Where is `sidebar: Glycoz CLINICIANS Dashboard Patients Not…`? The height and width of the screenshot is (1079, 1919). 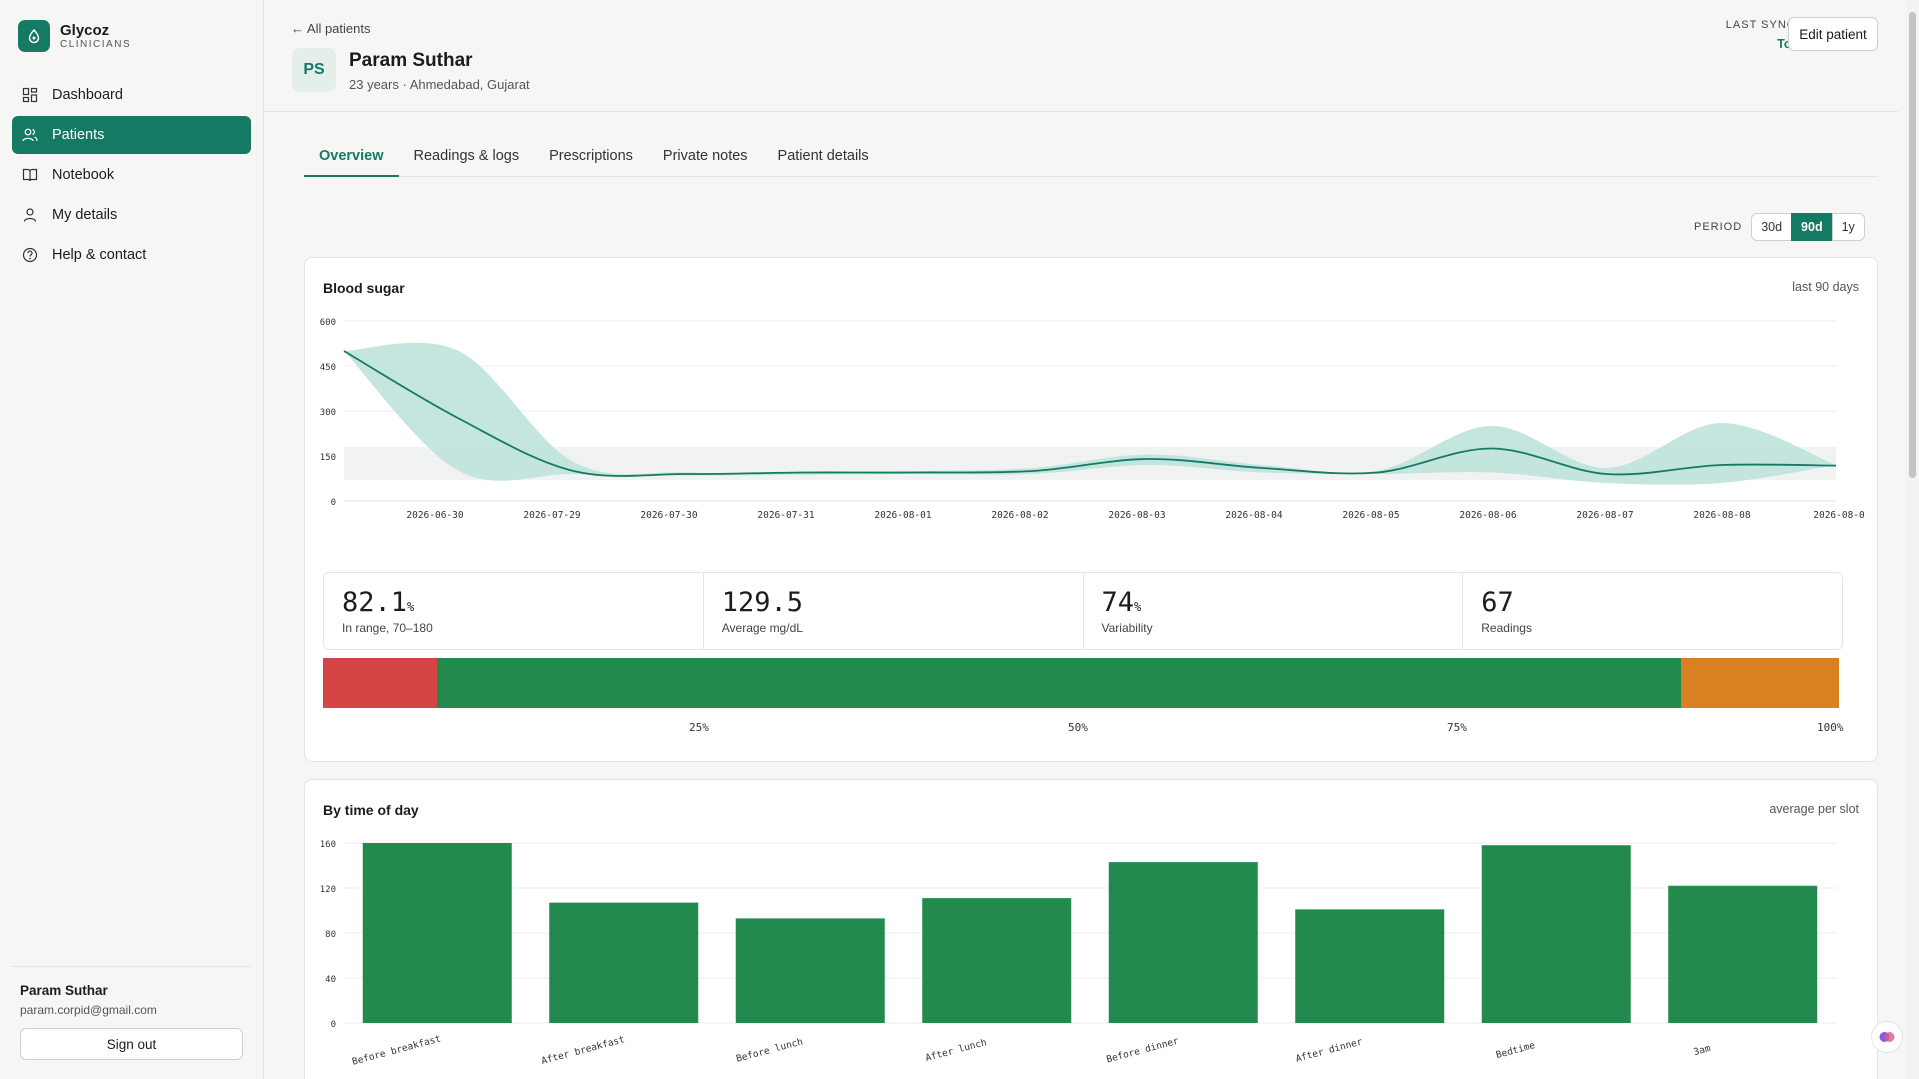
sidebar: Glycoz CLINICIANS Dashboard Patients Not… is located at coordinates (132, 539).